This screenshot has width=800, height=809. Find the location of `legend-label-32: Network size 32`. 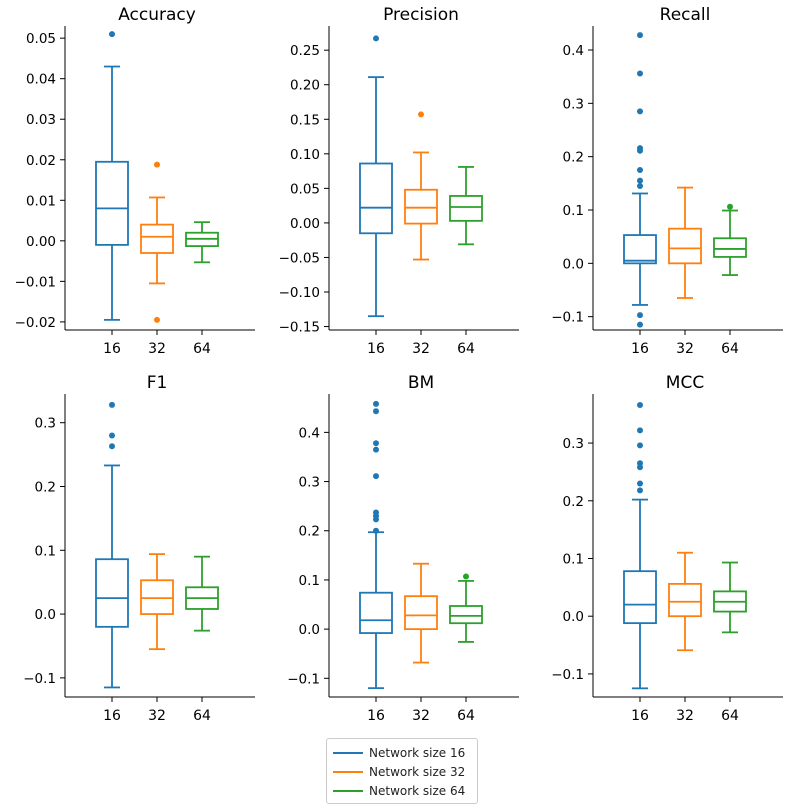

legend-label-32: Network size 32 is located at coordinates (417, 771).